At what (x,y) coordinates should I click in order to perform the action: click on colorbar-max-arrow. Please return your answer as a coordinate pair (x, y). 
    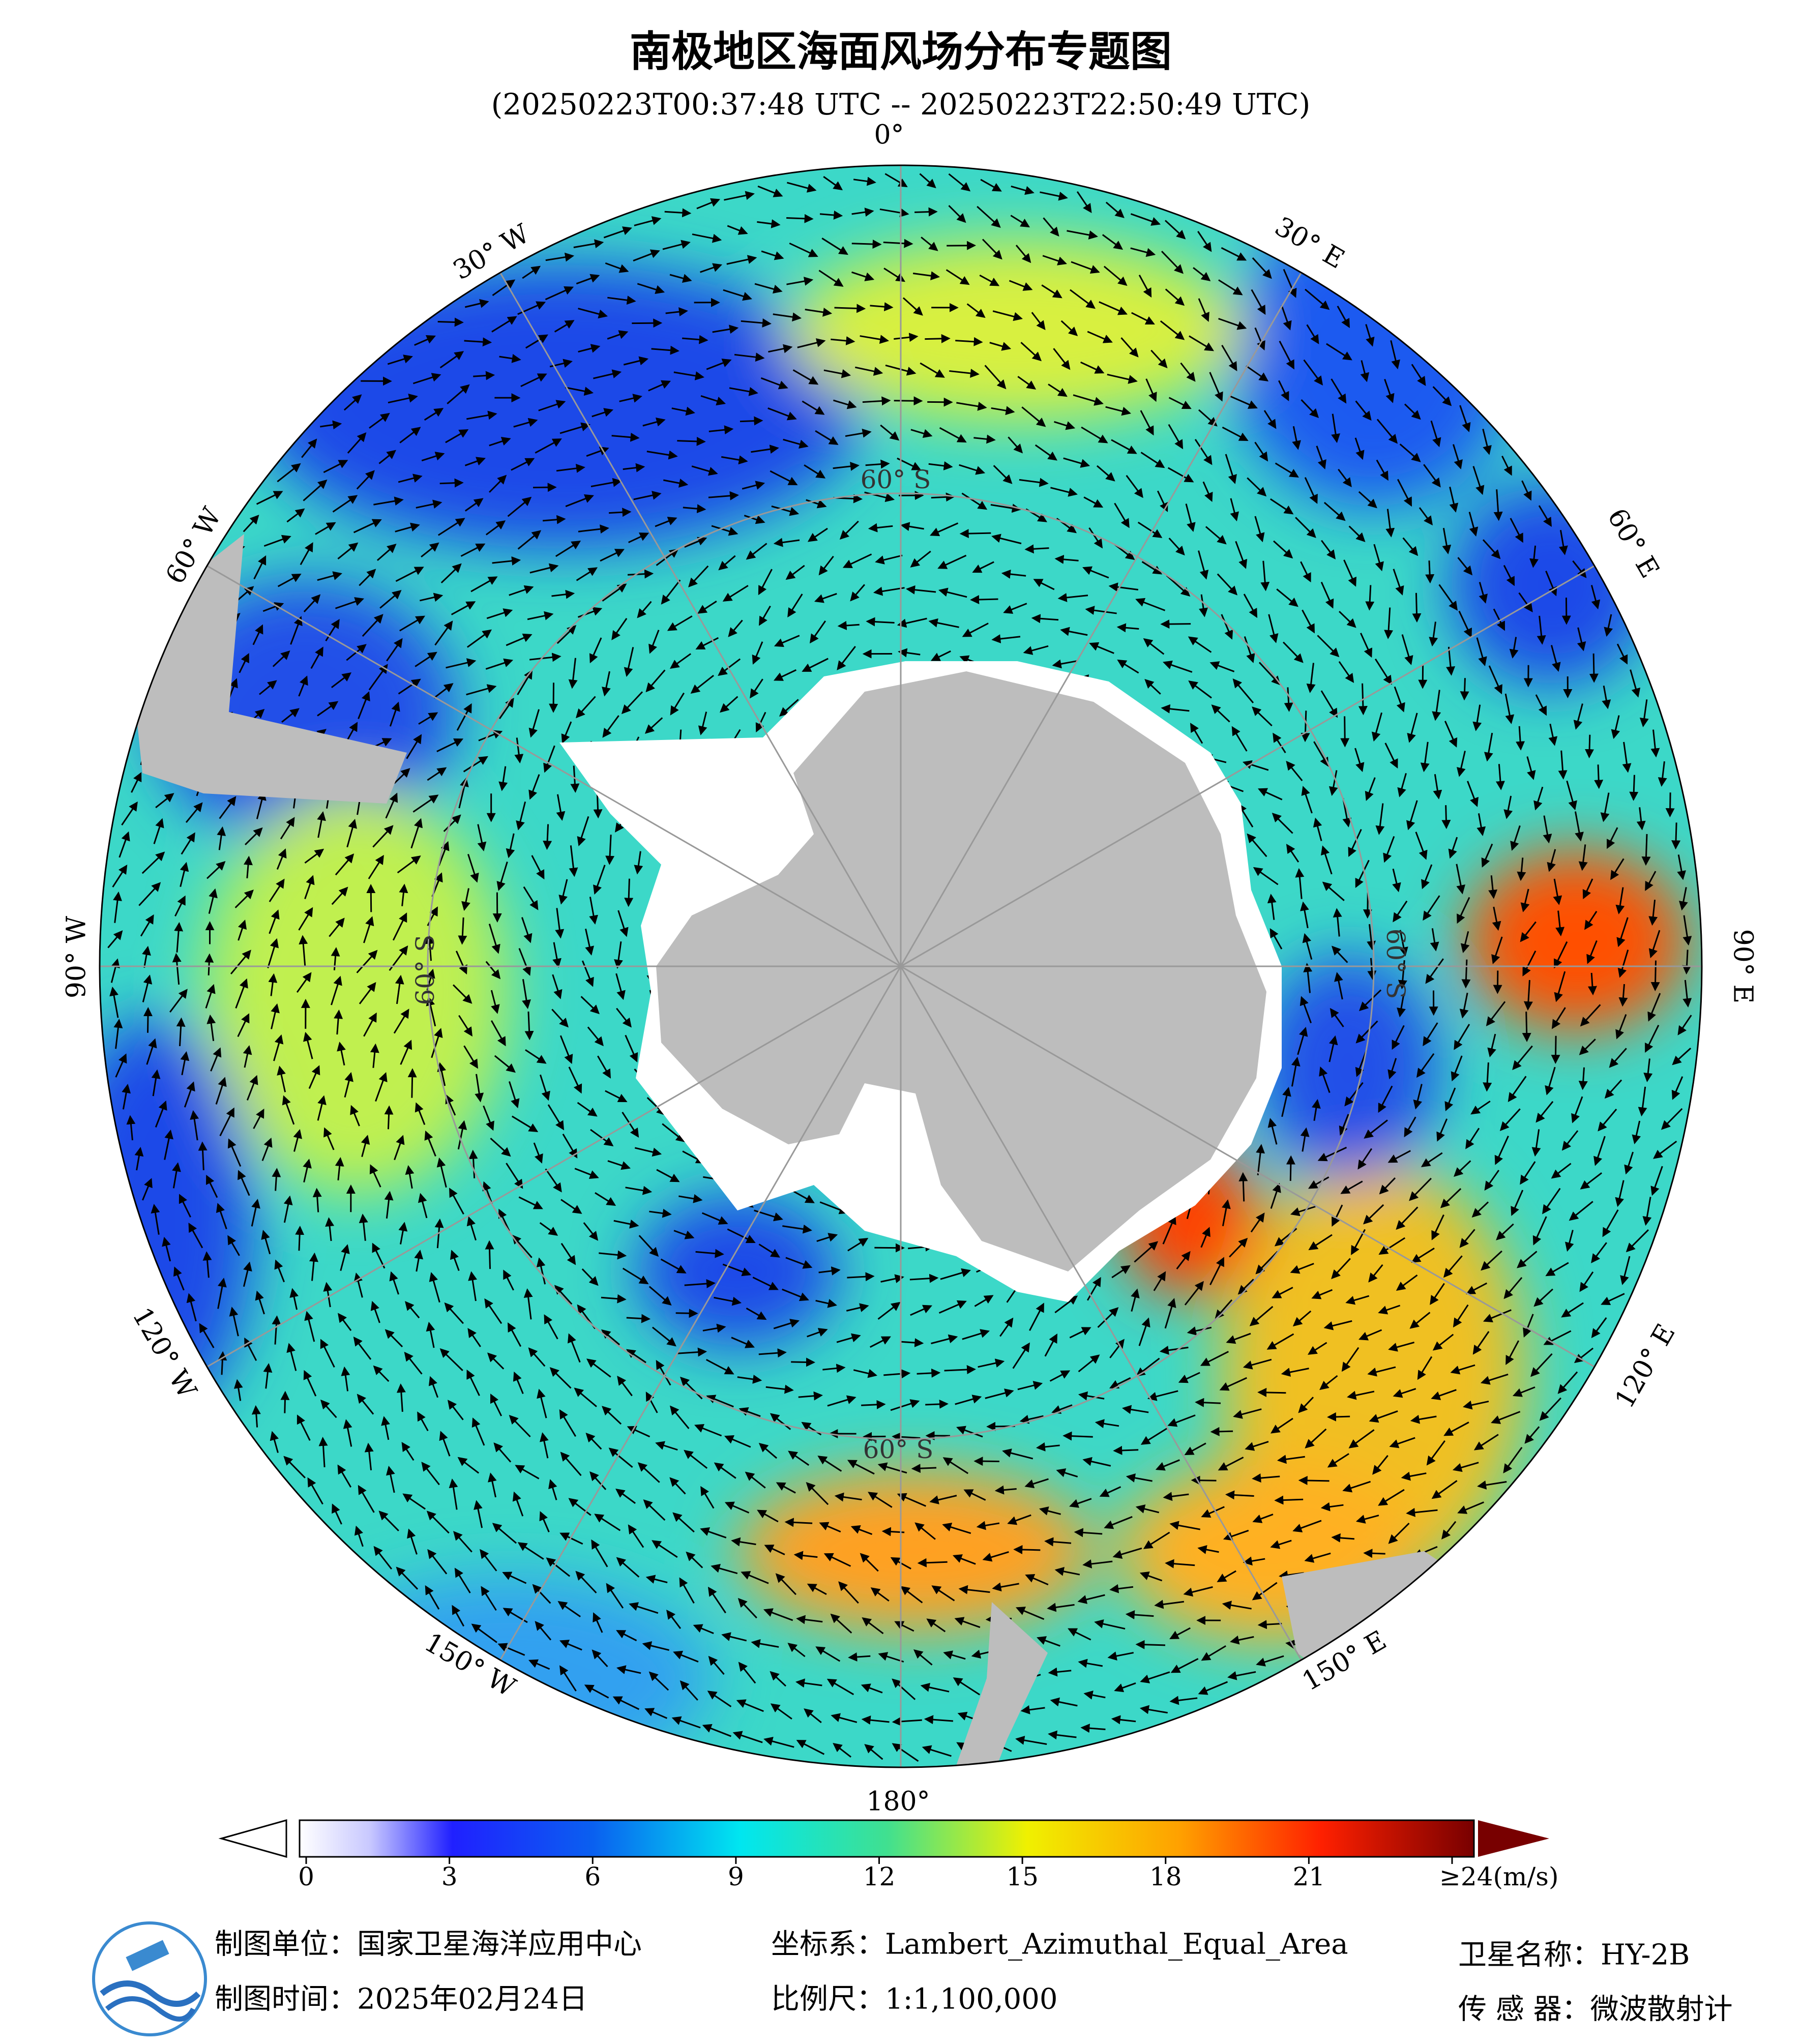
    Looking at the image, I should click on (1514, 1839).